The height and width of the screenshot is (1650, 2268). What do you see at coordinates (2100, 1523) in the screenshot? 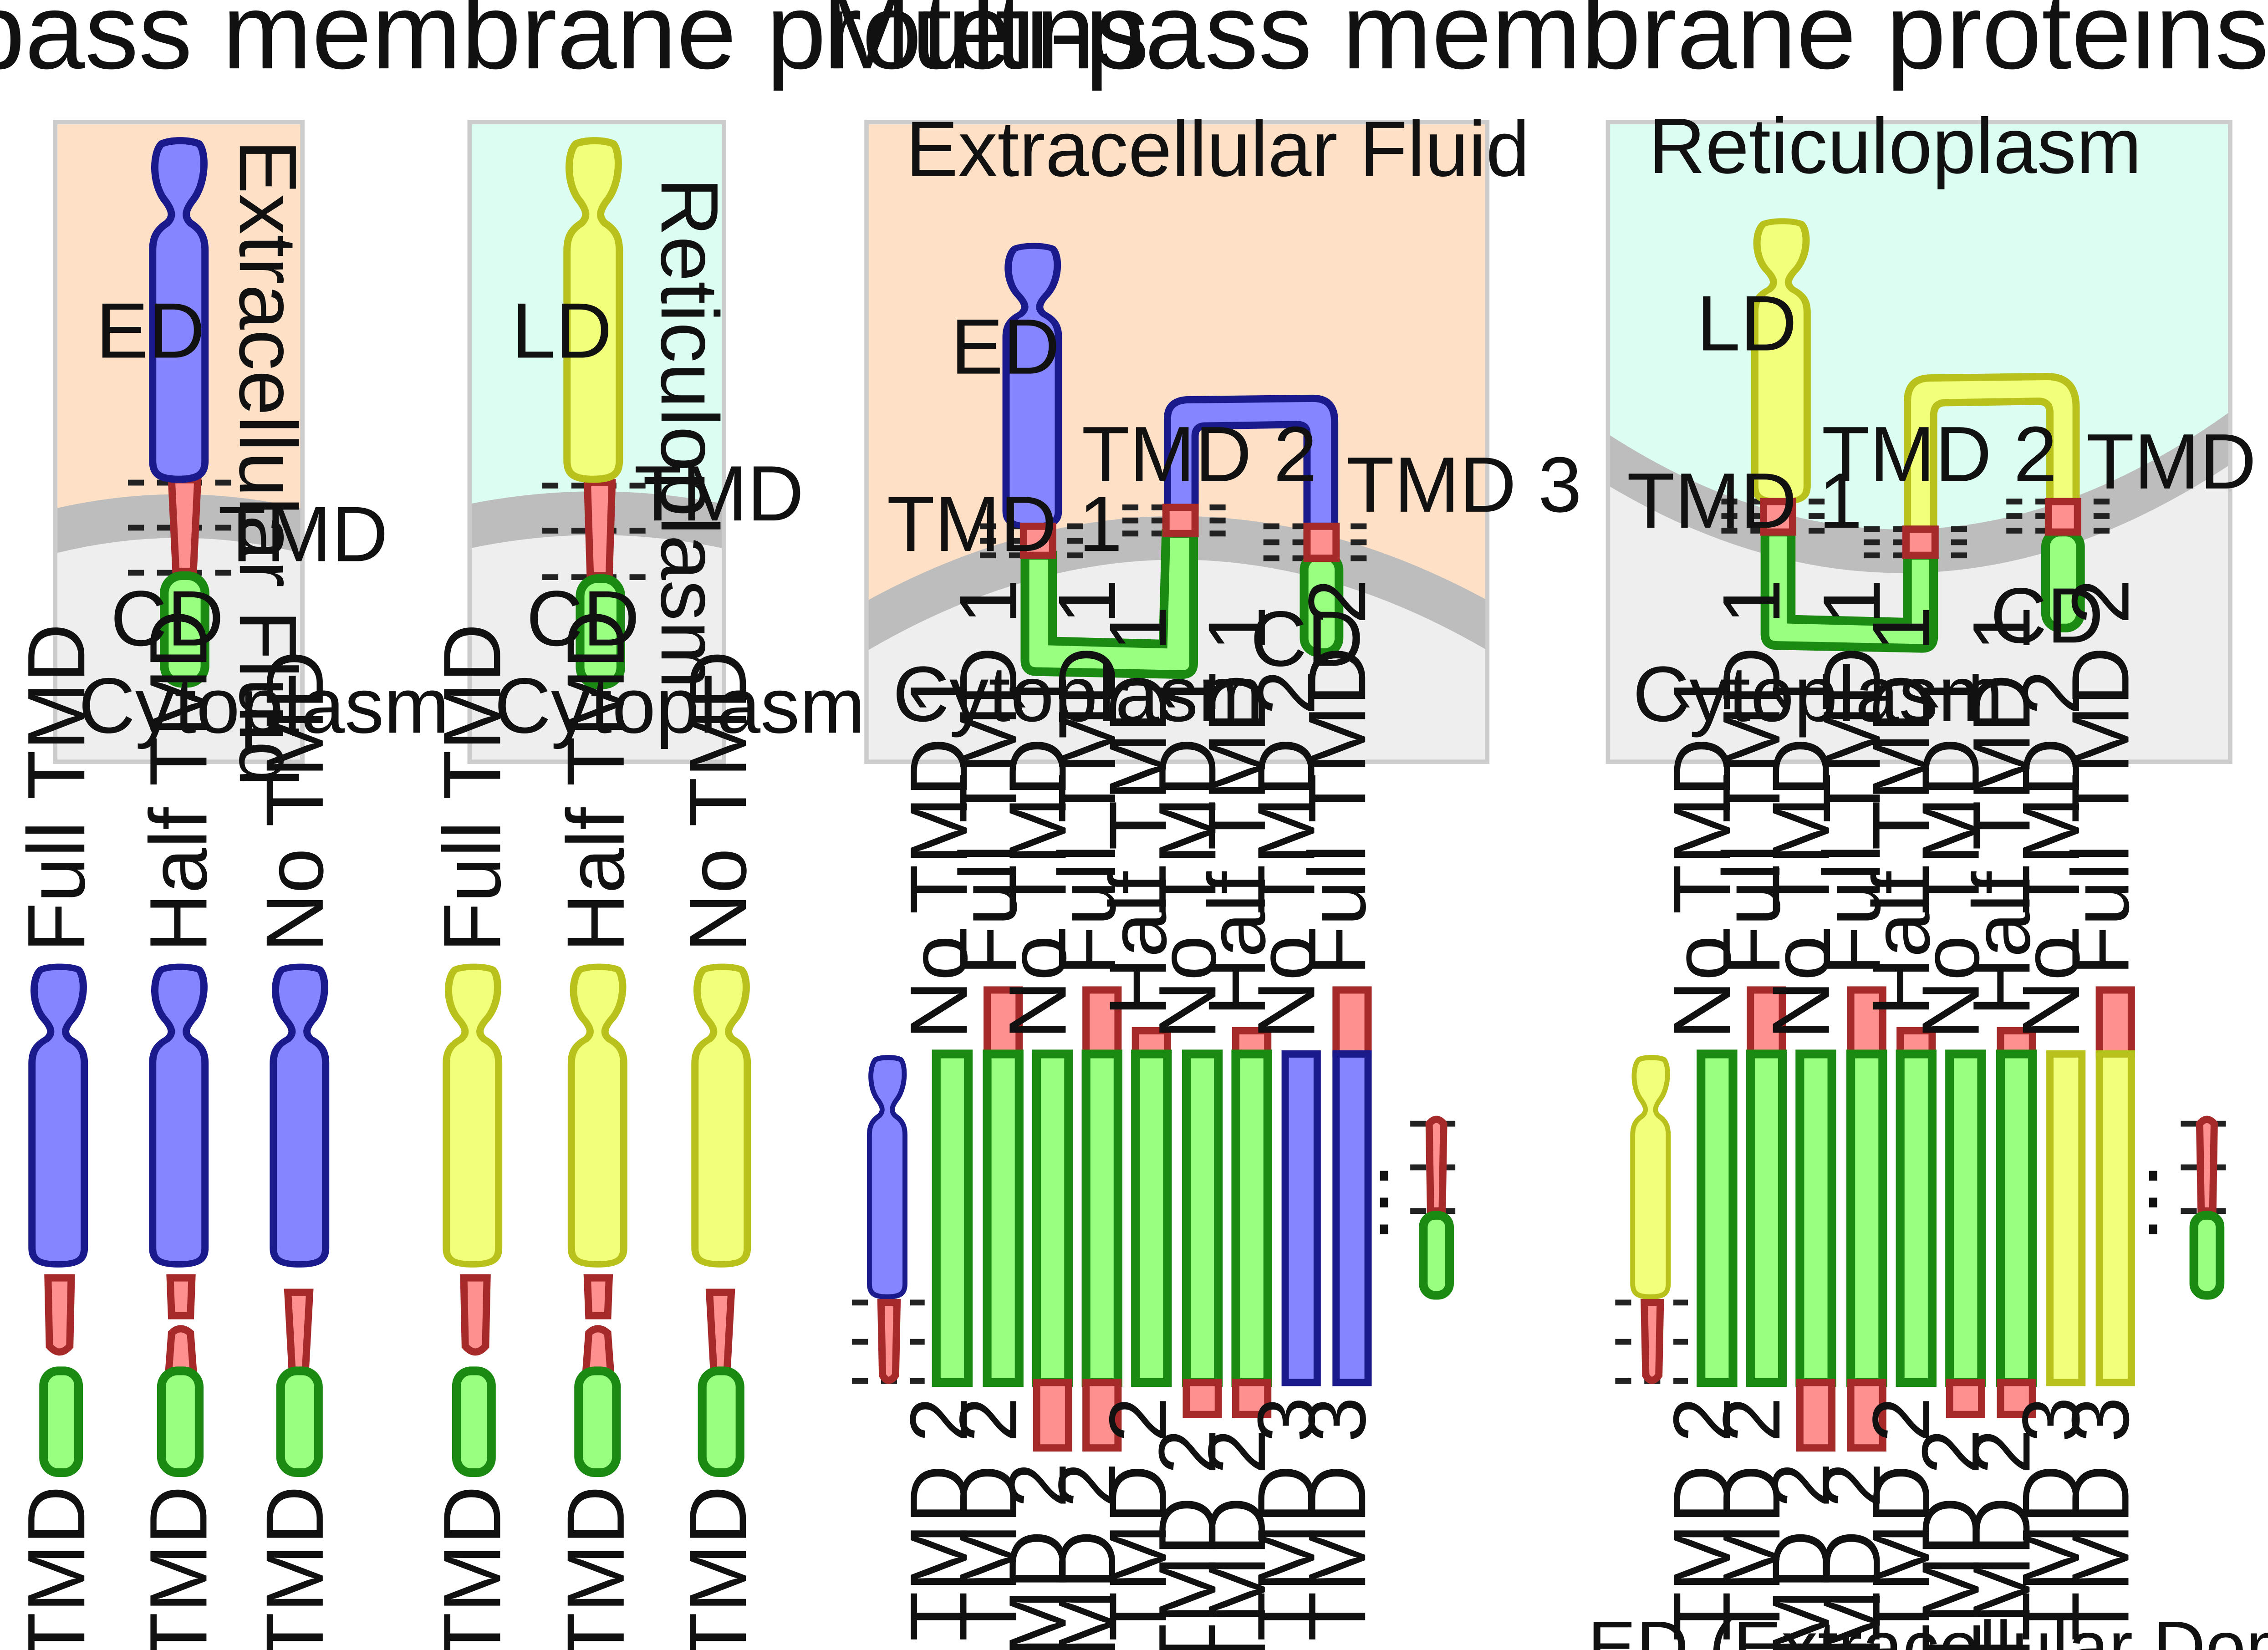
I see `multi2-bottom-label-9: No TMD 3` at bounding box center [2100, 1523].